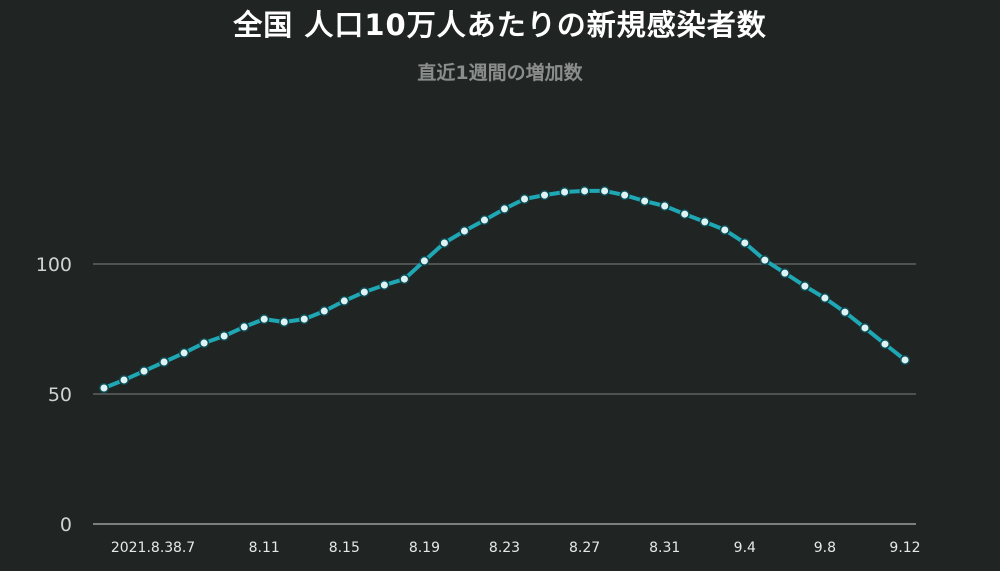 This screenshot has width=1000, height=571. What do you see at coordinates (500, 73) in the screenshot?
I see `chart-subtitle: 直近1週間の増加数` at bounding box center [500, 73].